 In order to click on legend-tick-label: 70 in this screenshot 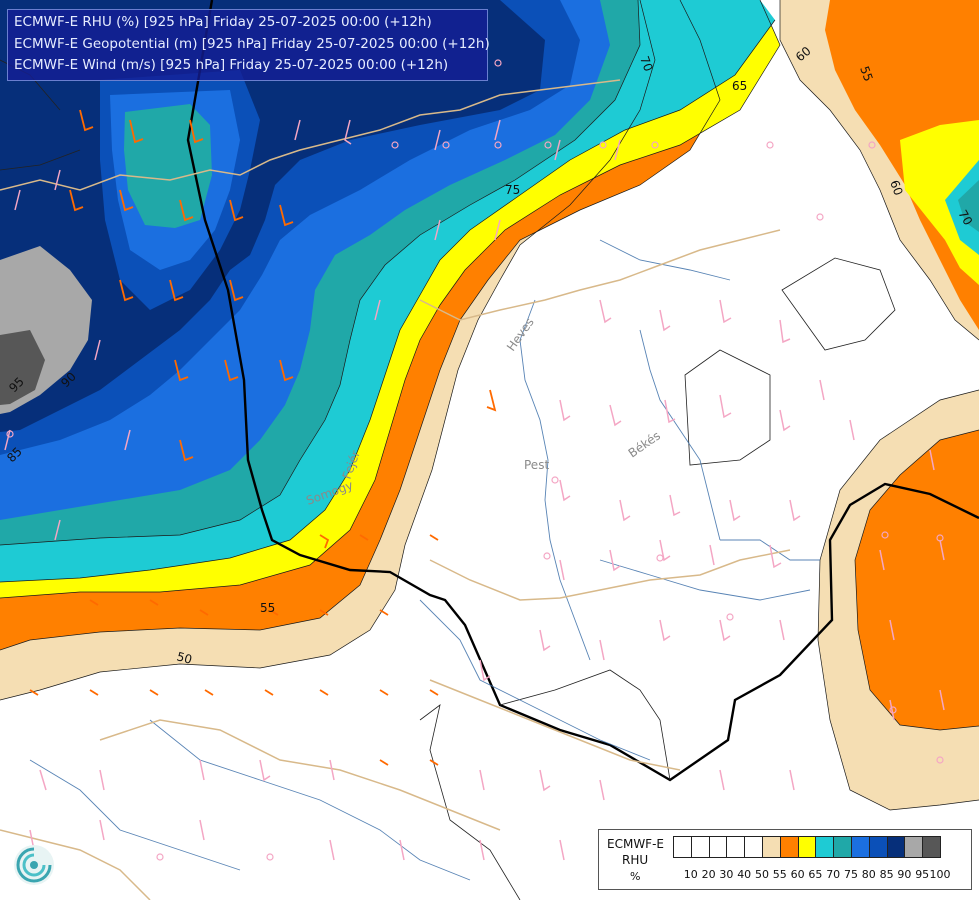, I will do `click(833, 874)`.